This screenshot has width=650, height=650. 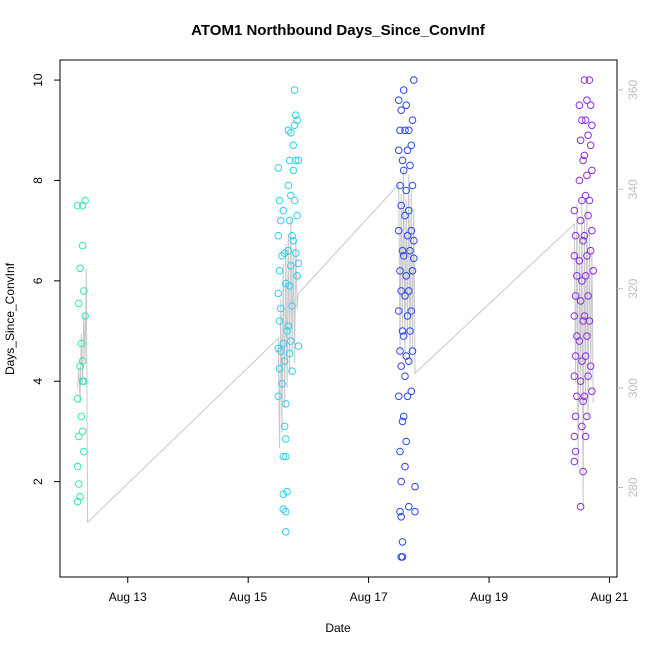 I want to click on y-axis-label: Days_Since_ConvInf, so click(x=10, y=318).